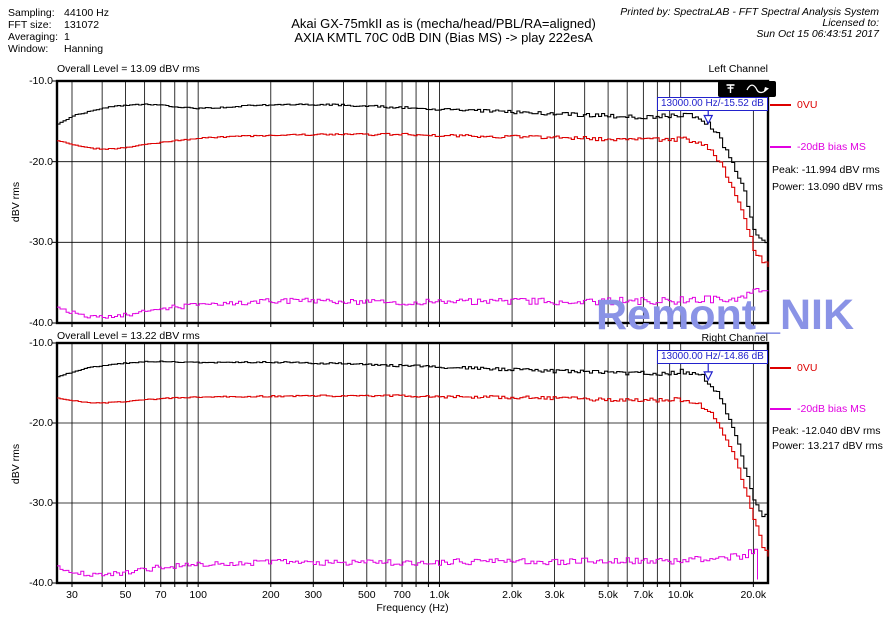  What do you see at coordinates (160, 595) in the screenshot?
I see `x-tick-label: 70` at bounding box center [160, 595].